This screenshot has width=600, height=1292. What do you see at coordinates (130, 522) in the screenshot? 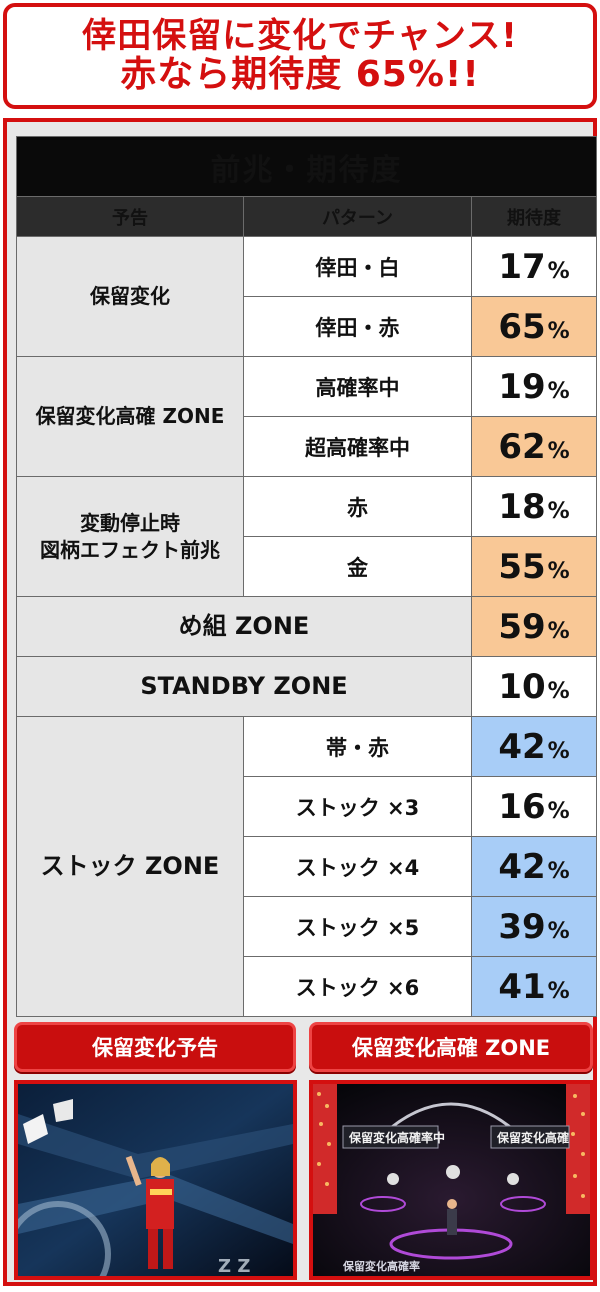
I see `category-line-1: 変動停止時` at bounding box center [130, 522].